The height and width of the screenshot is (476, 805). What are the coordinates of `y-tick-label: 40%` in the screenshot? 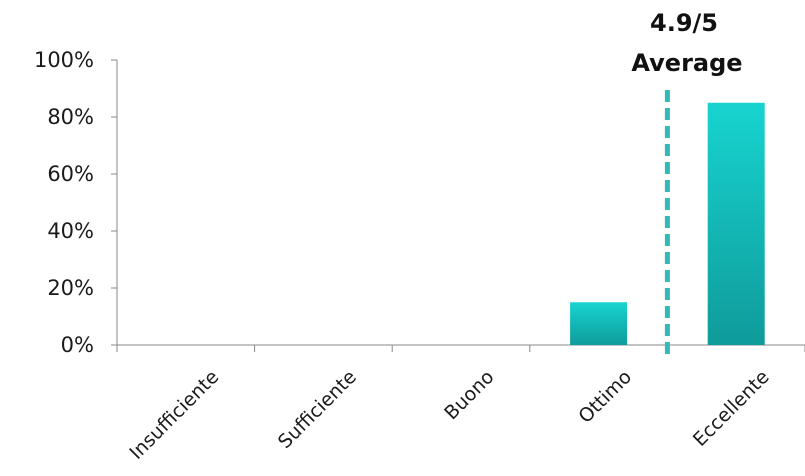 It's located at (70, 231).